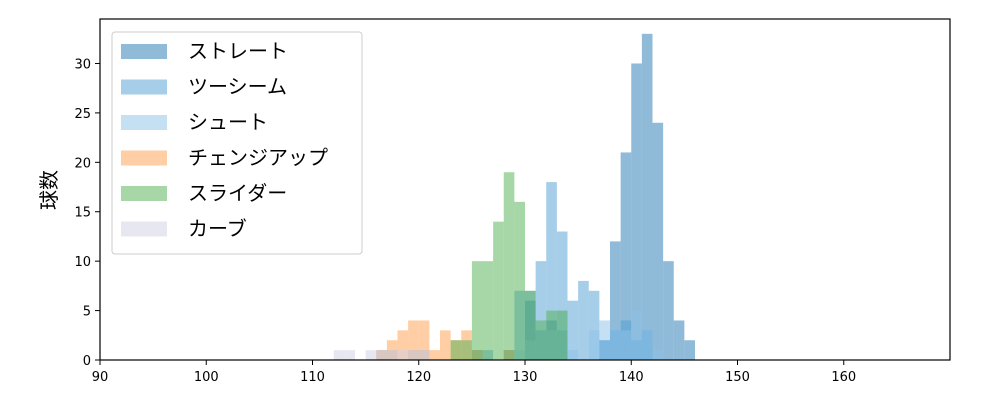 The image size is (1000, 400). Describe the element at coordinates (737, 377) in the screenshot. I see `x-tick-label: 150` at that location.